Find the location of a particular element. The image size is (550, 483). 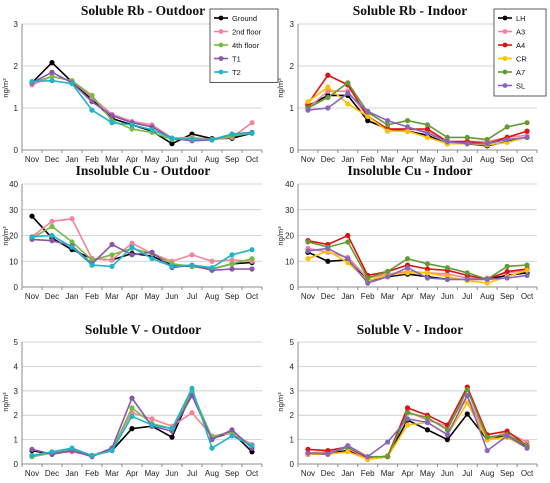

legend: Ground 2nd floor 4th floor T1 T2 is located at coordinates (244, 45).